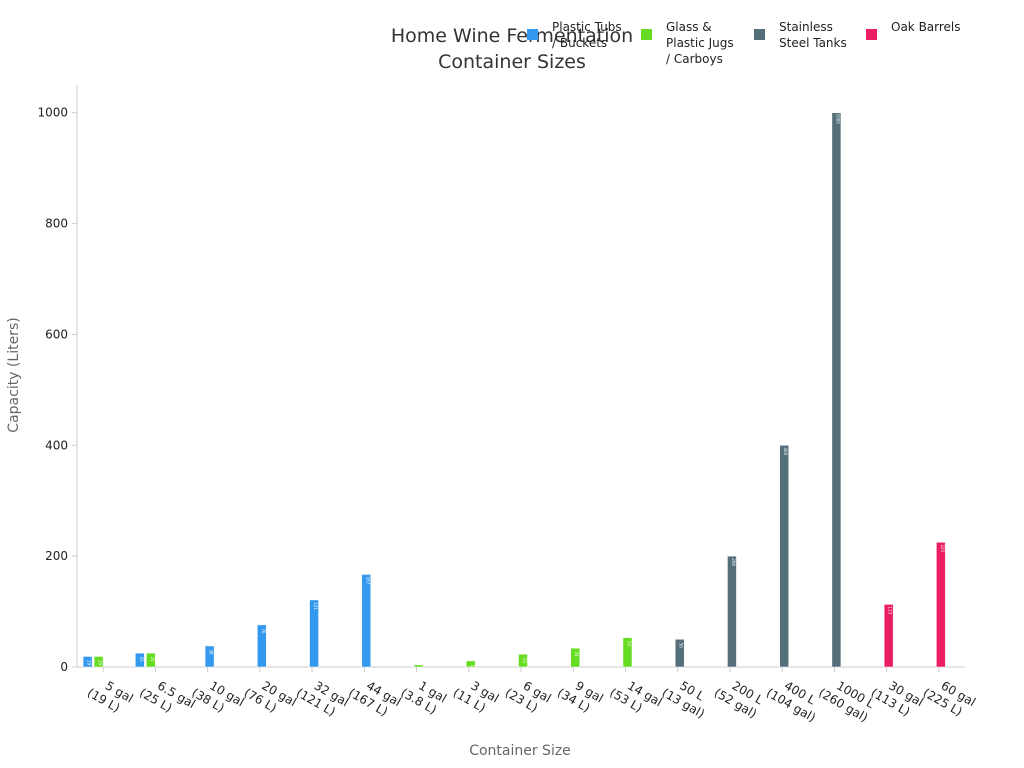 This screenshot has height=768, width=1024. What do you see at coordinates (64, 667) in the screenshot?
I see `y-tick-label: 0` at bounding box center [64, 667].